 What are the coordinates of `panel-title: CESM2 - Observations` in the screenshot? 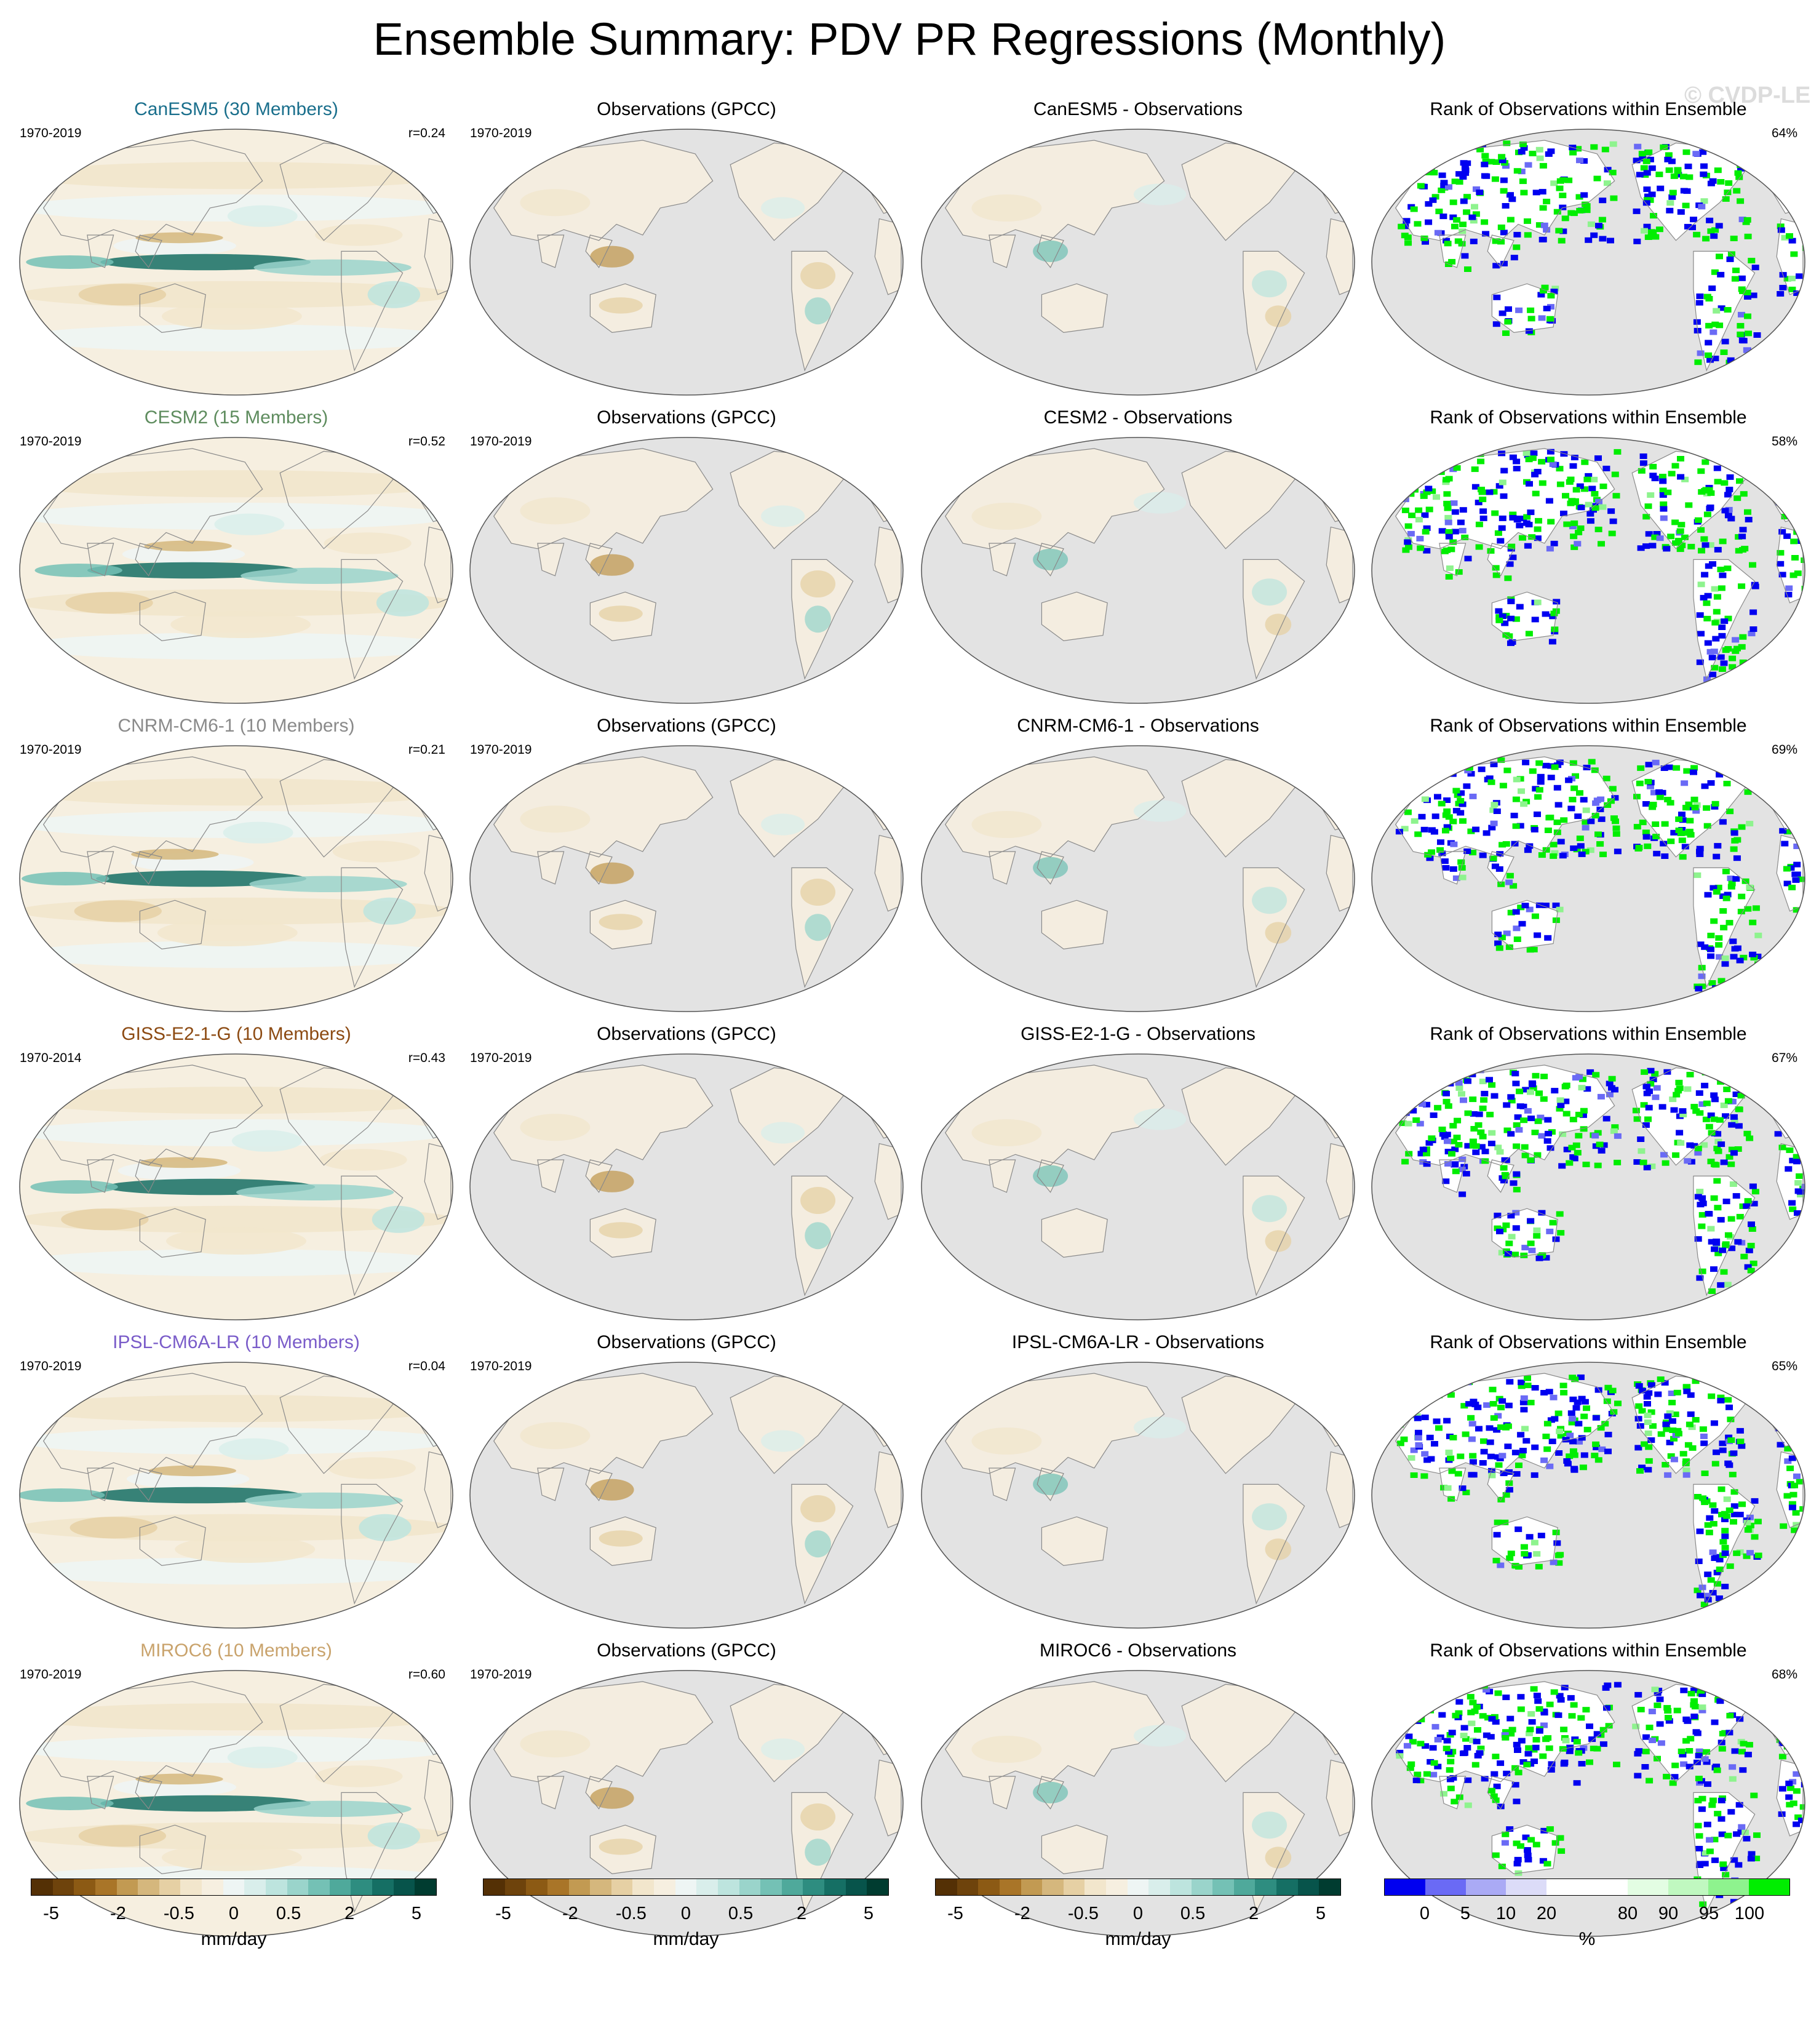 It's located at (1138, 417).